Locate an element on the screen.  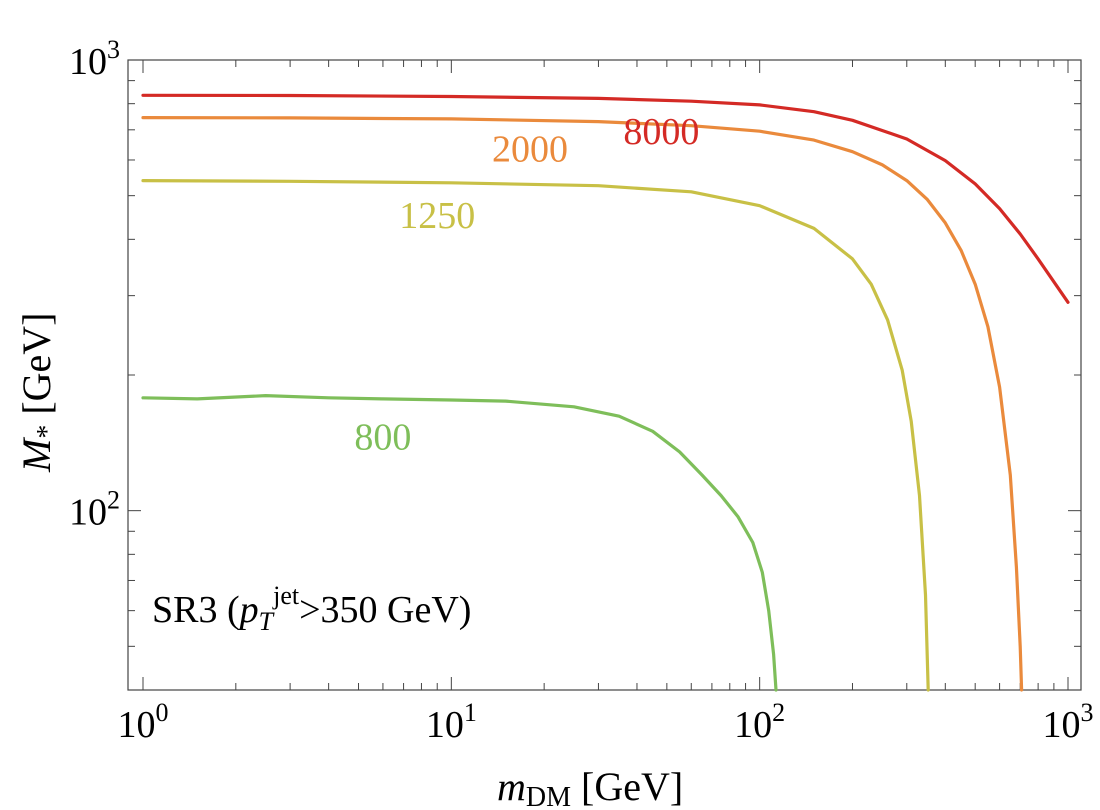
x-tick-labels: 10⁰ 10¹ 10² 10³ is located at coordinates (606, 722).